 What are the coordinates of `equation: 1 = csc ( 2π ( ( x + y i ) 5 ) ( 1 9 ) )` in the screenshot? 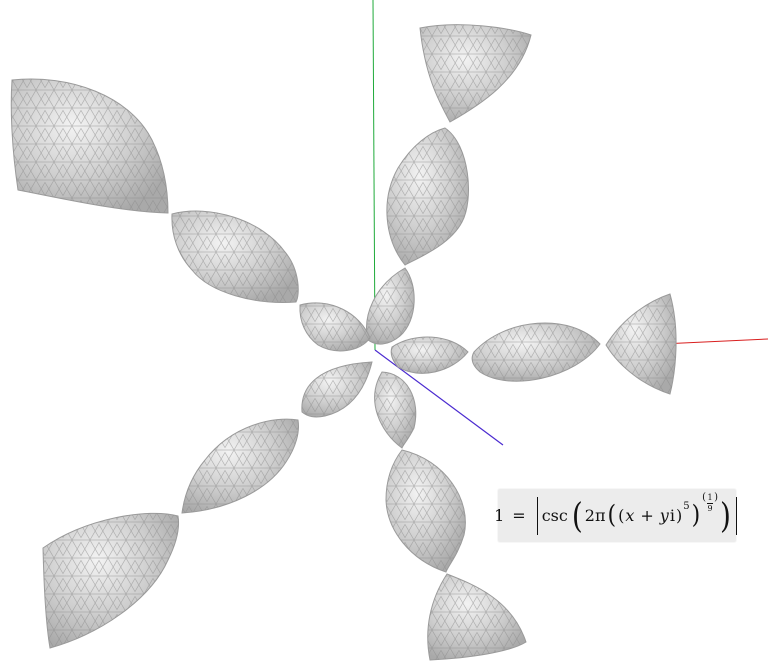 It's located at (617, 514).